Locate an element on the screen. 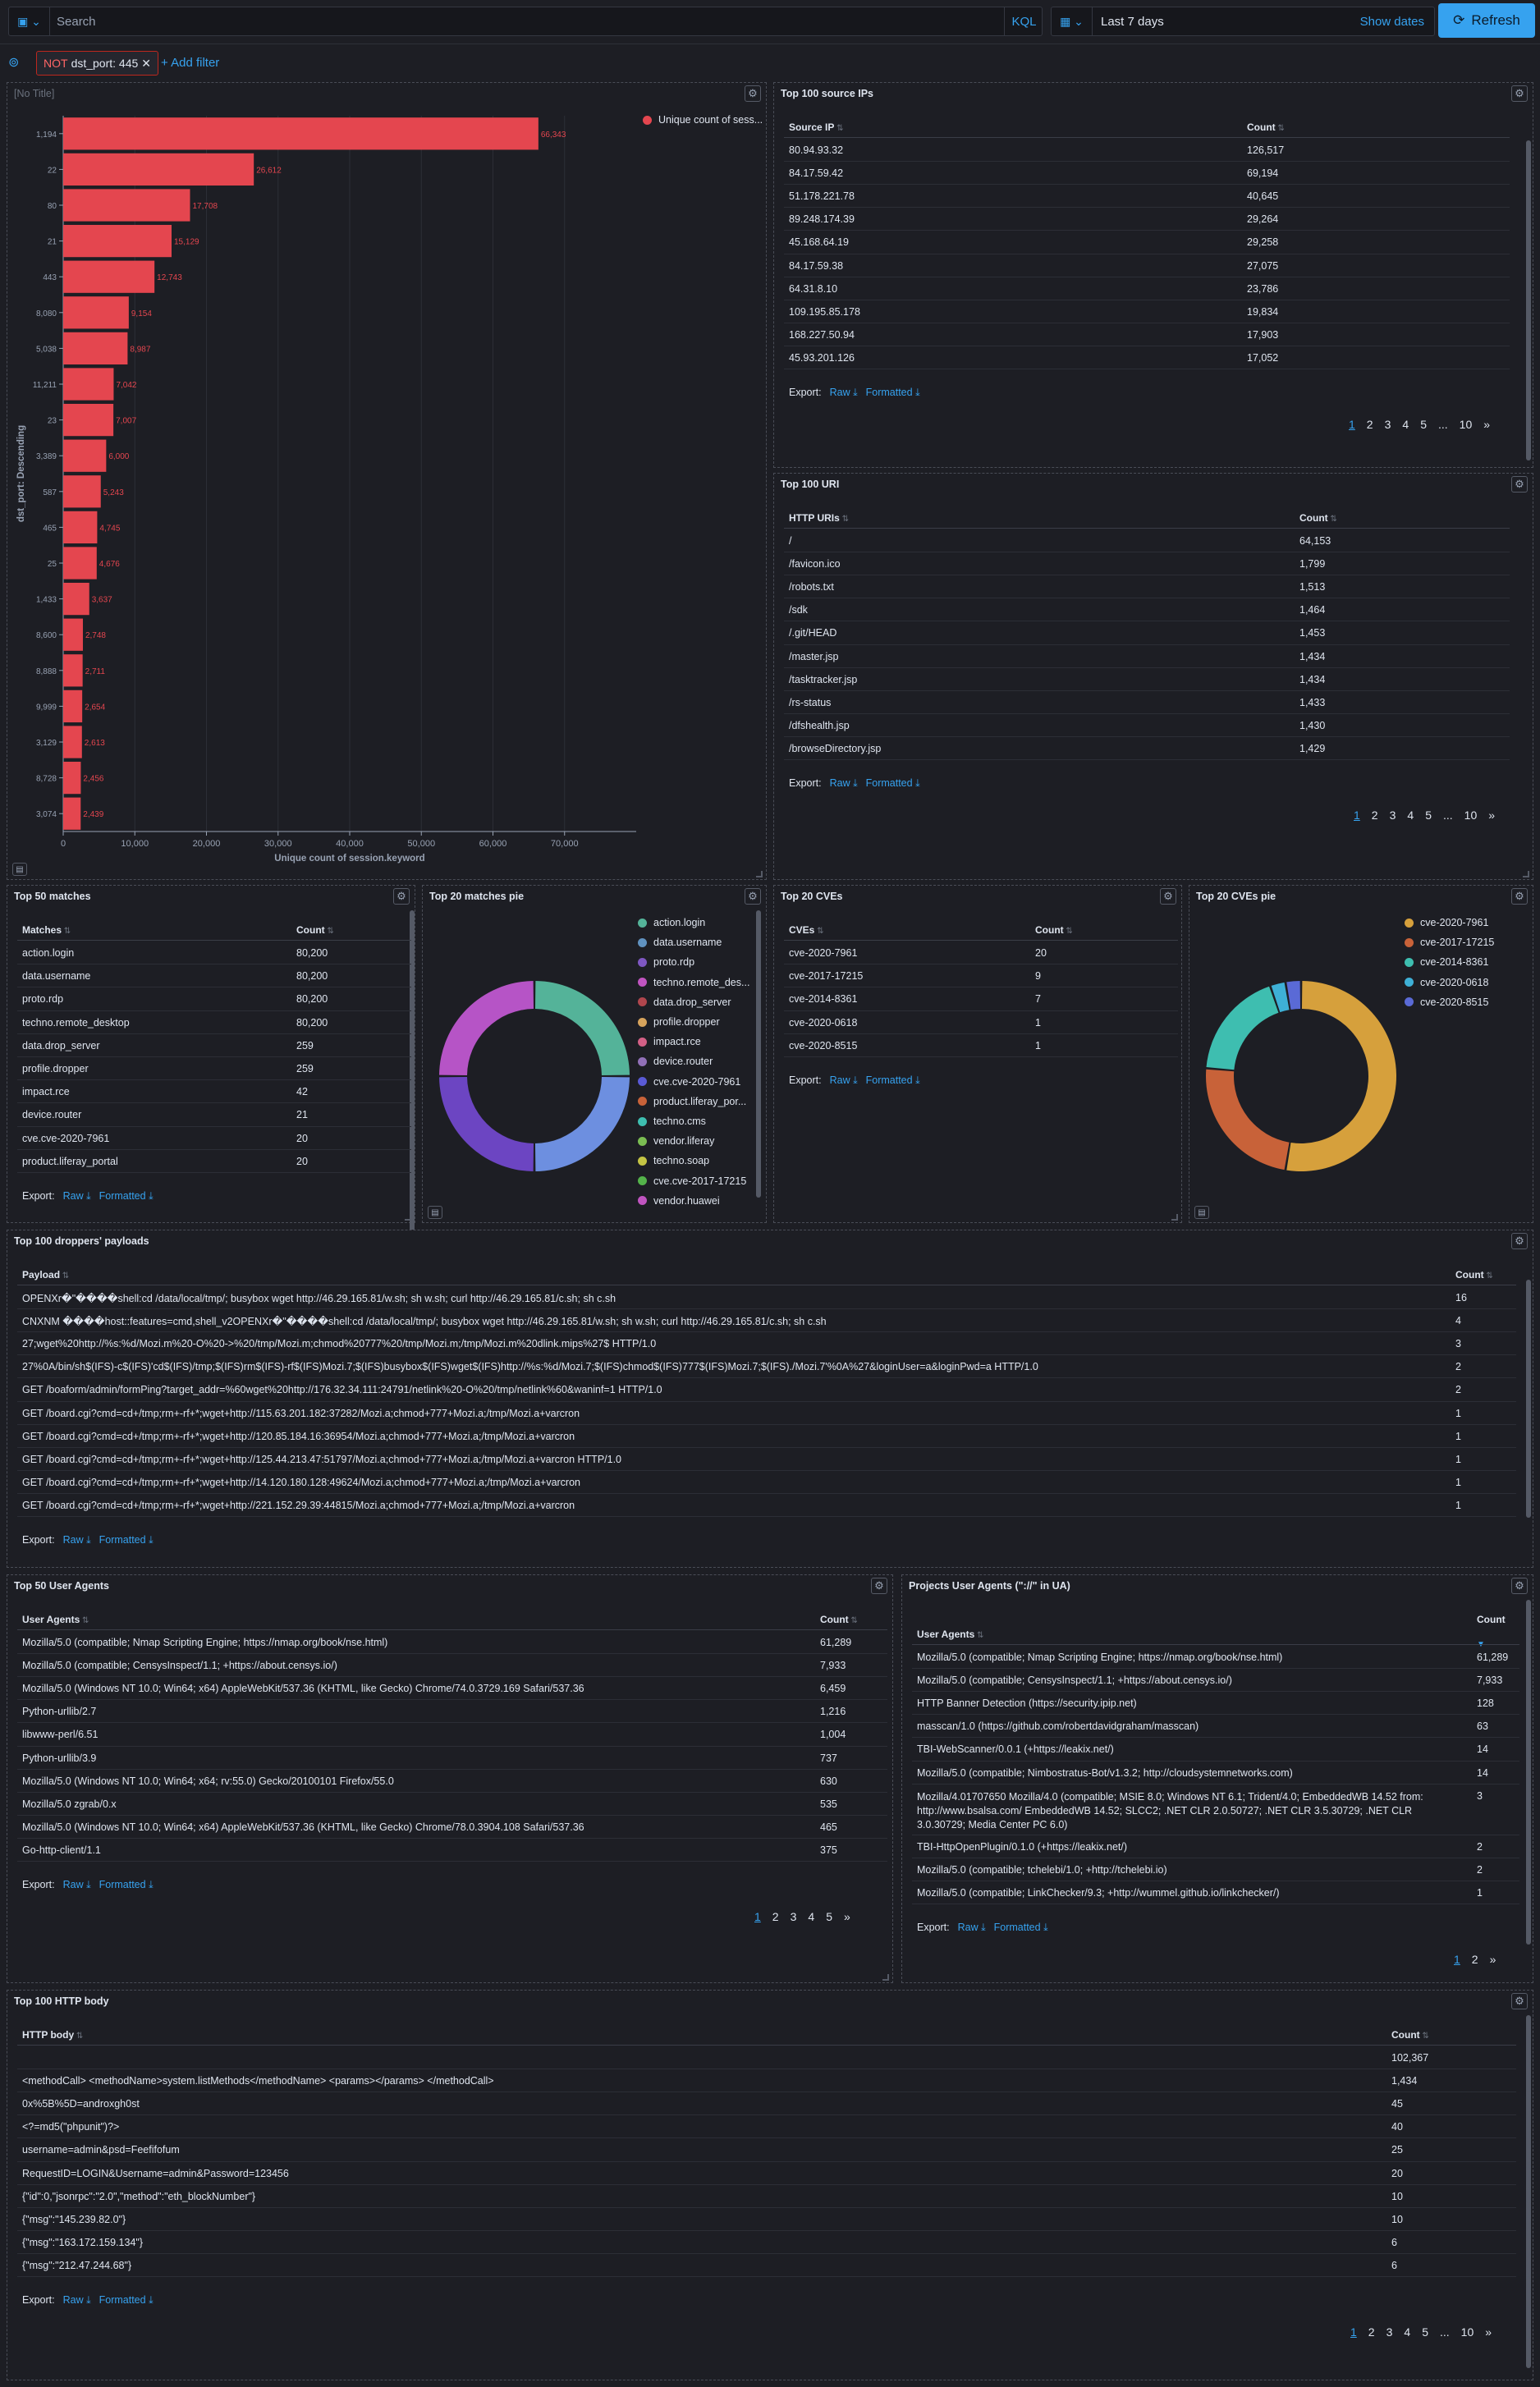 The width and height of the screenshot is (1540, 2387). legend-item: cve-2020-0618 is located at coordinates (1447, 982).